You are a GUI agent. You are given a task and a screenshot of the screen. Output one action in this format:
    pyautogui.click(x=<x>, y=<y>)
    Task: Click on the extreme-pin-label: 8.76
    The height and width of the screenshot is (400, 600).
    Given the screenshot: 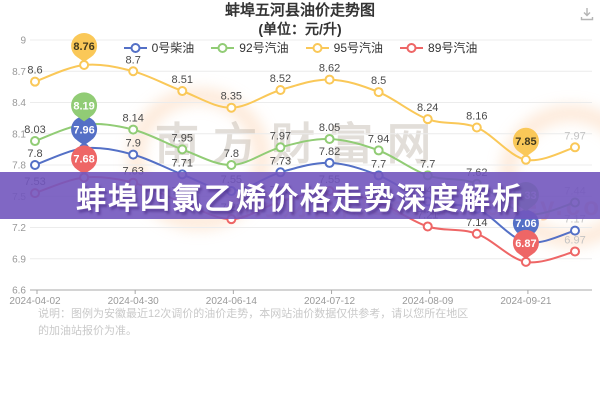 What is the action you would take?
    pyautogui.click(x=83, y=47)
    